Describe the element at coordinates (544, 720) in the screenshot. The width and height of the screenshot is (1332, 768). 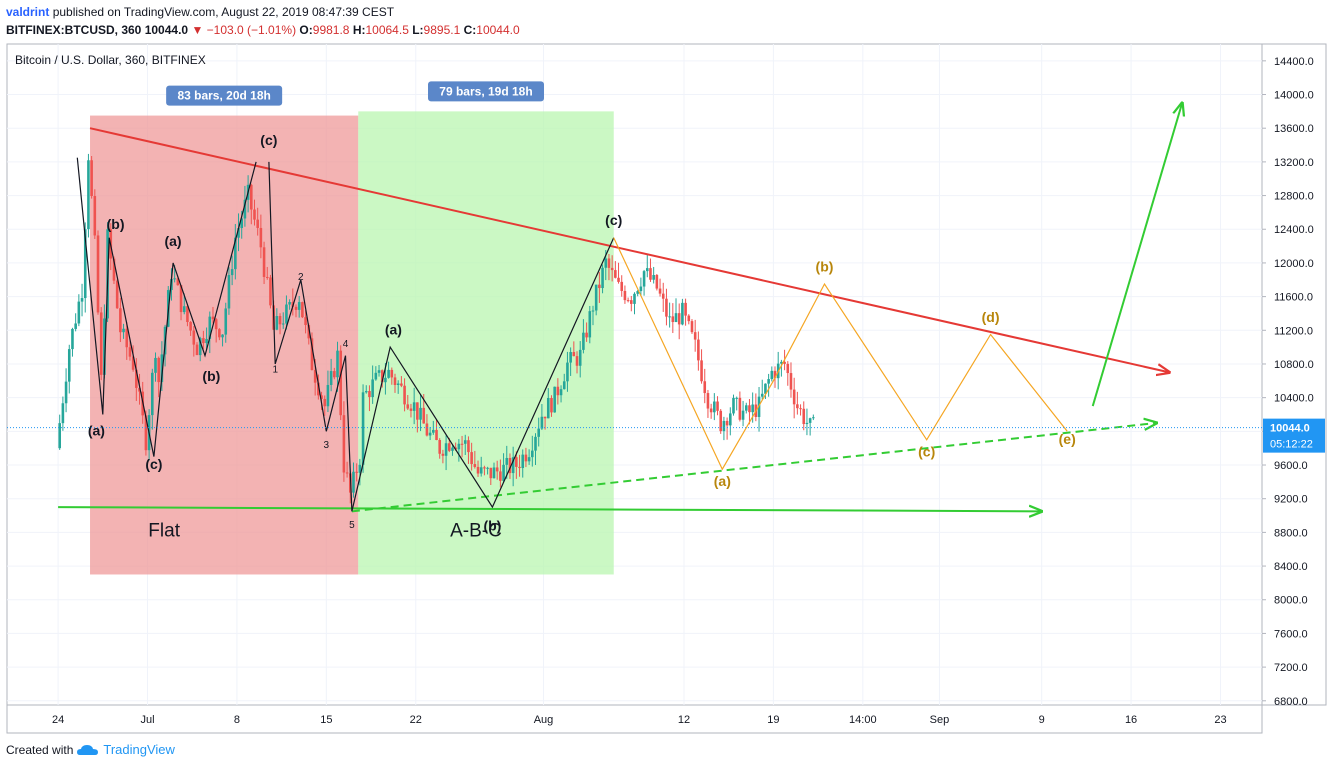
I see `x-tick-label: Aug` at that location.